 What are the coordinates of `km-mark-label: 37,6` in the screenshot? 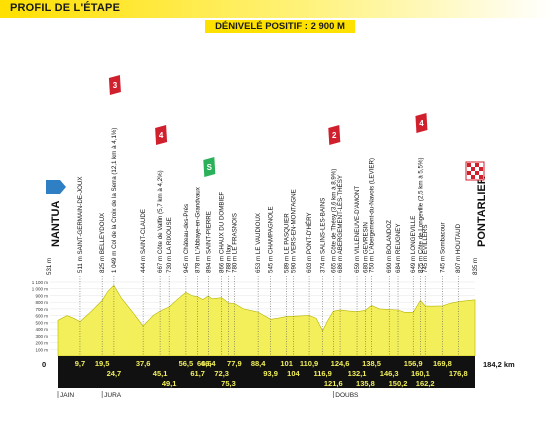 It's located at (143, 363).